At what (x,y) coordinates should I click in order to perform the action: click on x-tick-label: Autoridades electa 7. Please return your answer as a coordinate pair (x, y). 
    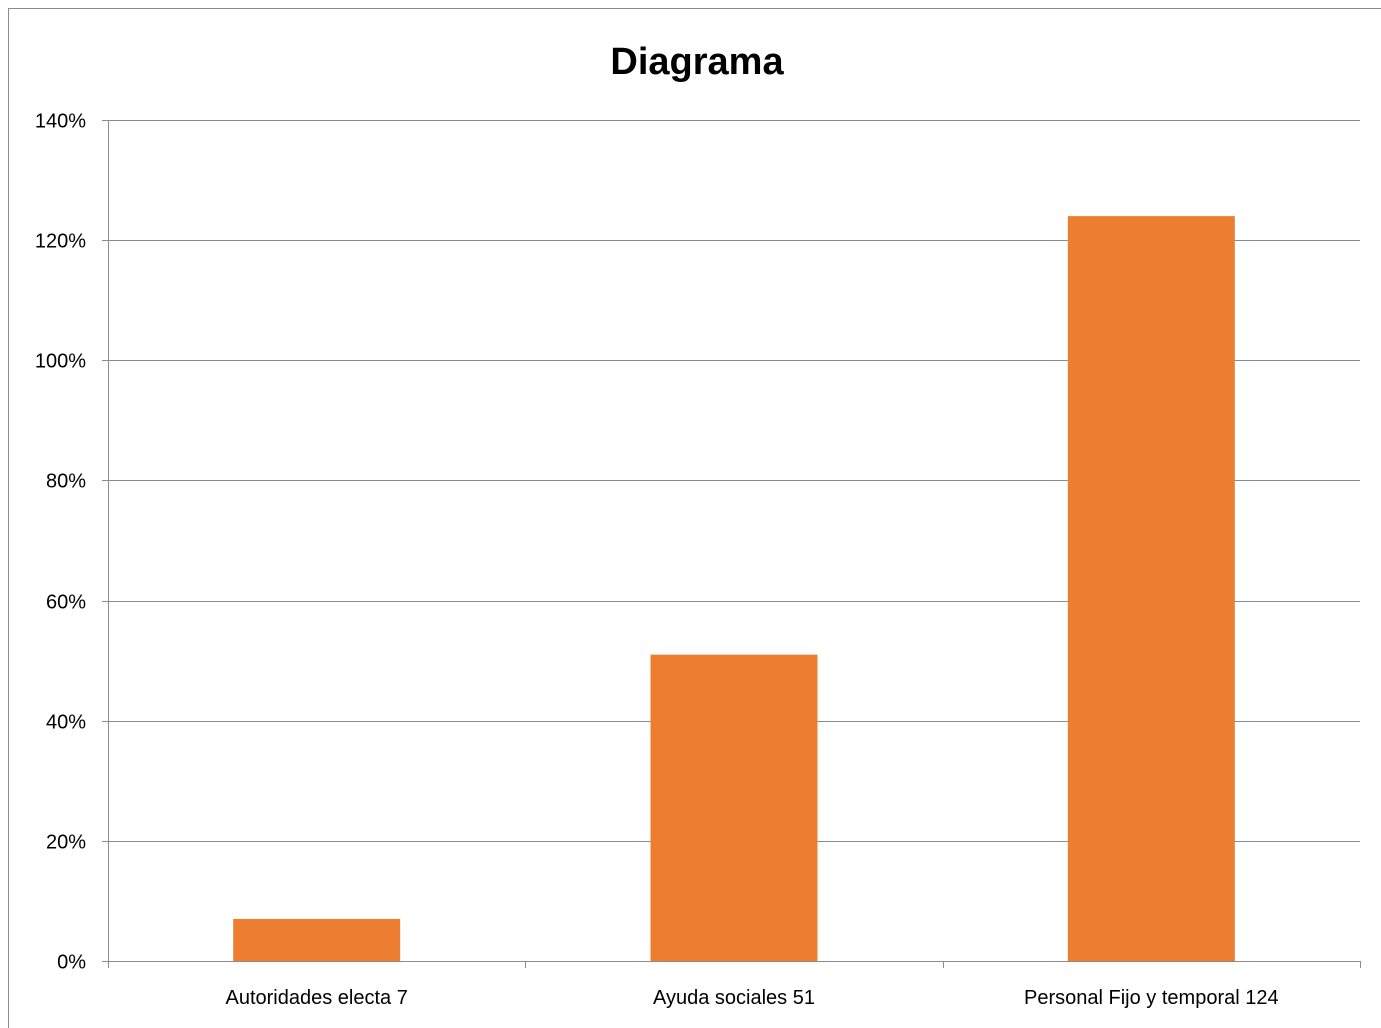
    Looking at the image, I should click on (316, 998).